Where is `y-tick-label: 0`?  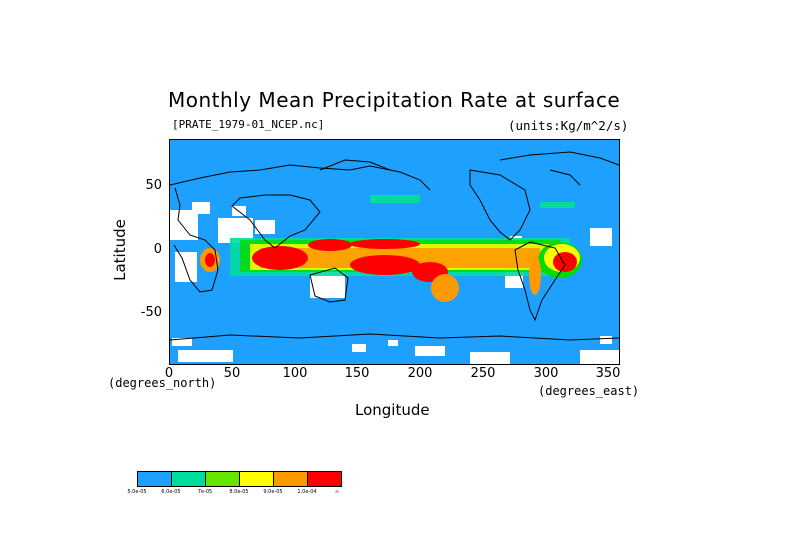
y-tick-label: 0 is located at coordinates (157, 249).